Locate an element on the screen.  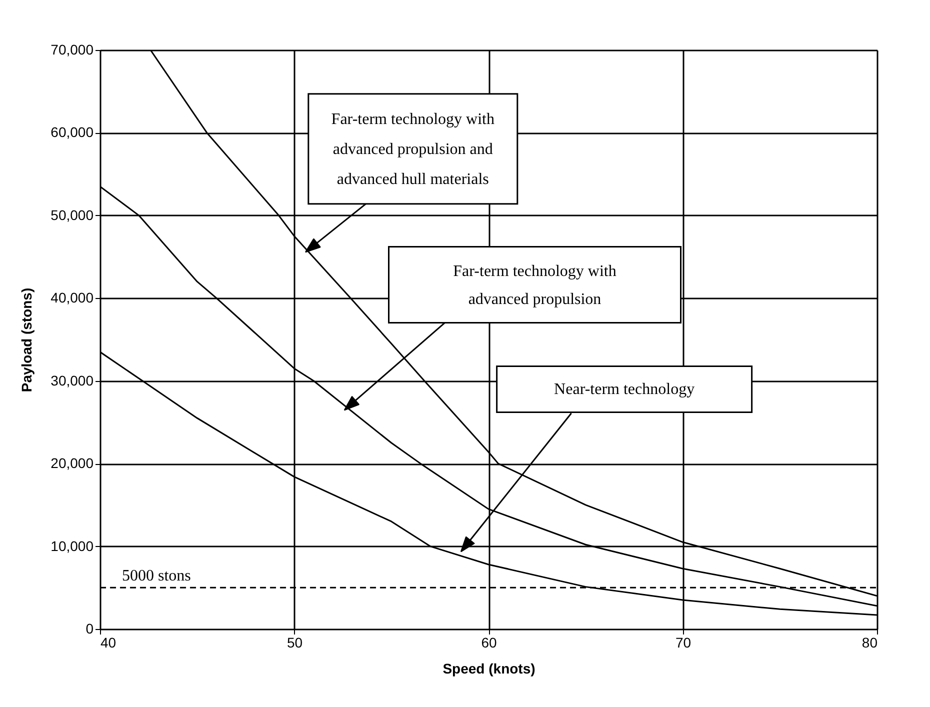
y-tick-label: 0 is located at coordinates (90, 628).